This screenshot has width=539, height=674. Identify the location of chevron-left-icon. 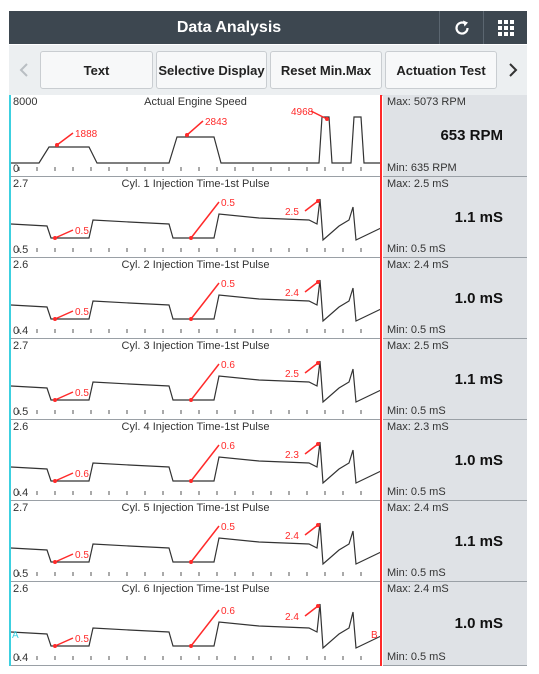
(23, 70).